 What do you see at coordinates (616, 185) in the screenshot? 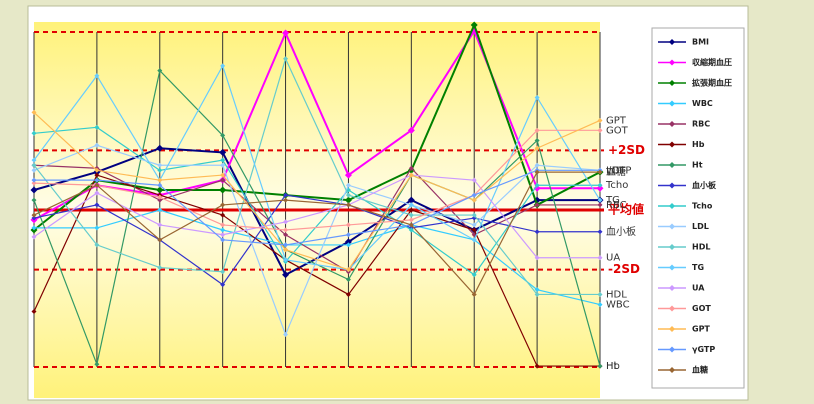
I see `series-end-label: Tcho` at bounding box center [616, 185].